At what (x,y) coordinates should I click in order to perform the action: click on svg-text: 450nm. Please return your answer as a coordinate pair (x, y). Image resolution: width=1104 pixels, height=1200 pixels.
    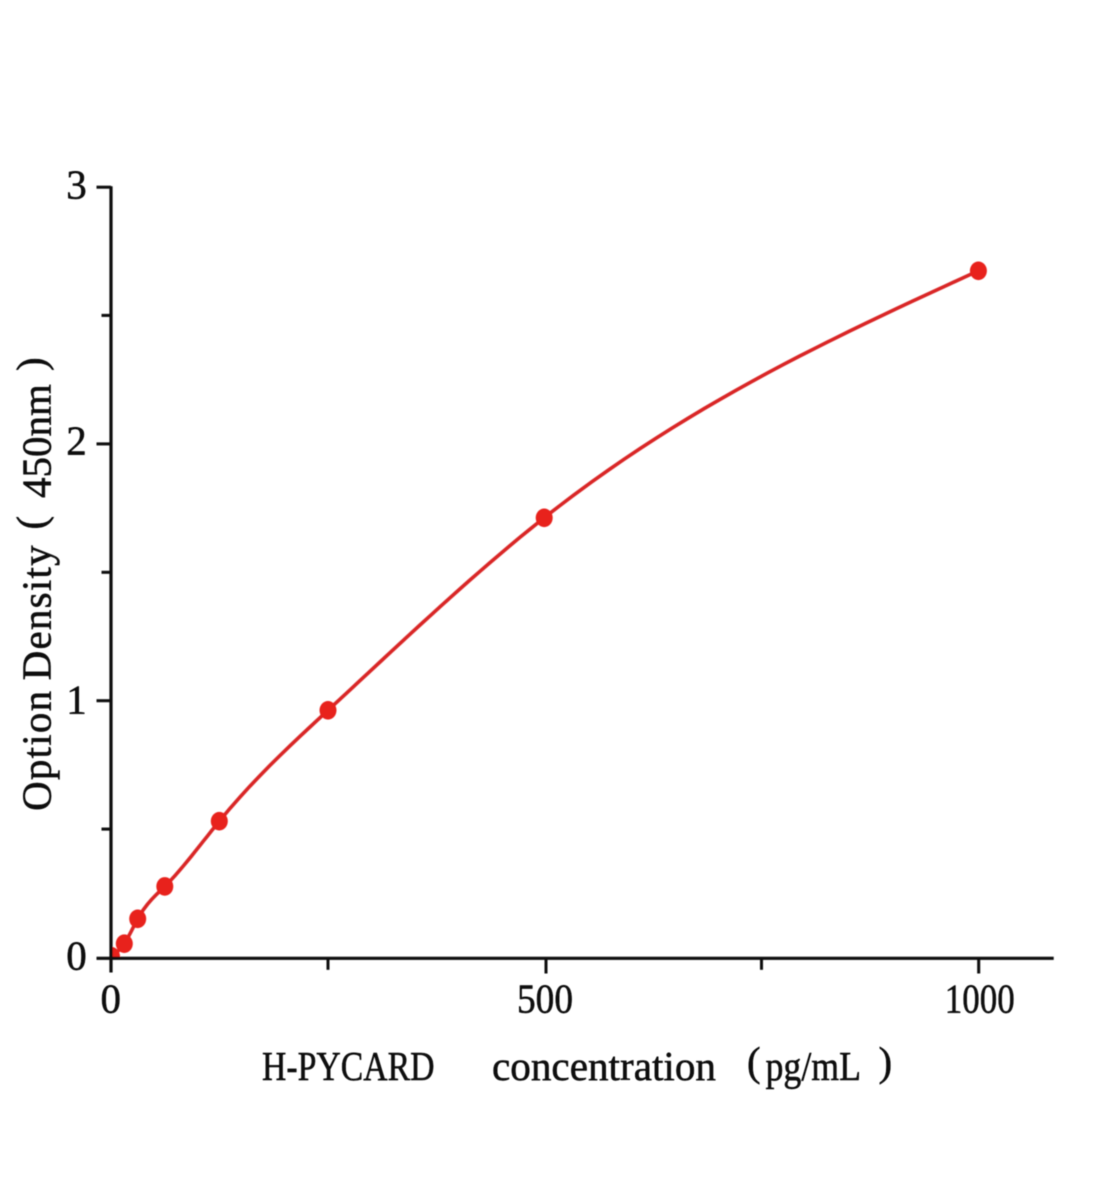
    Looking at the image, I should click on (37, 441).